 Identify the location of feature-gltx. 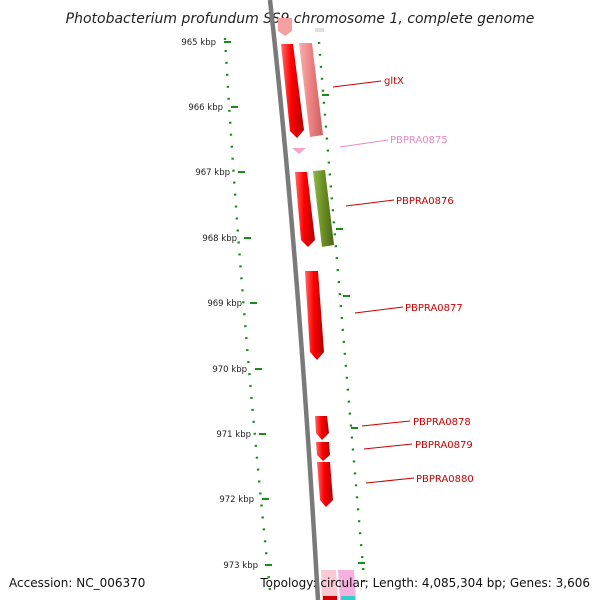
(311, 90).